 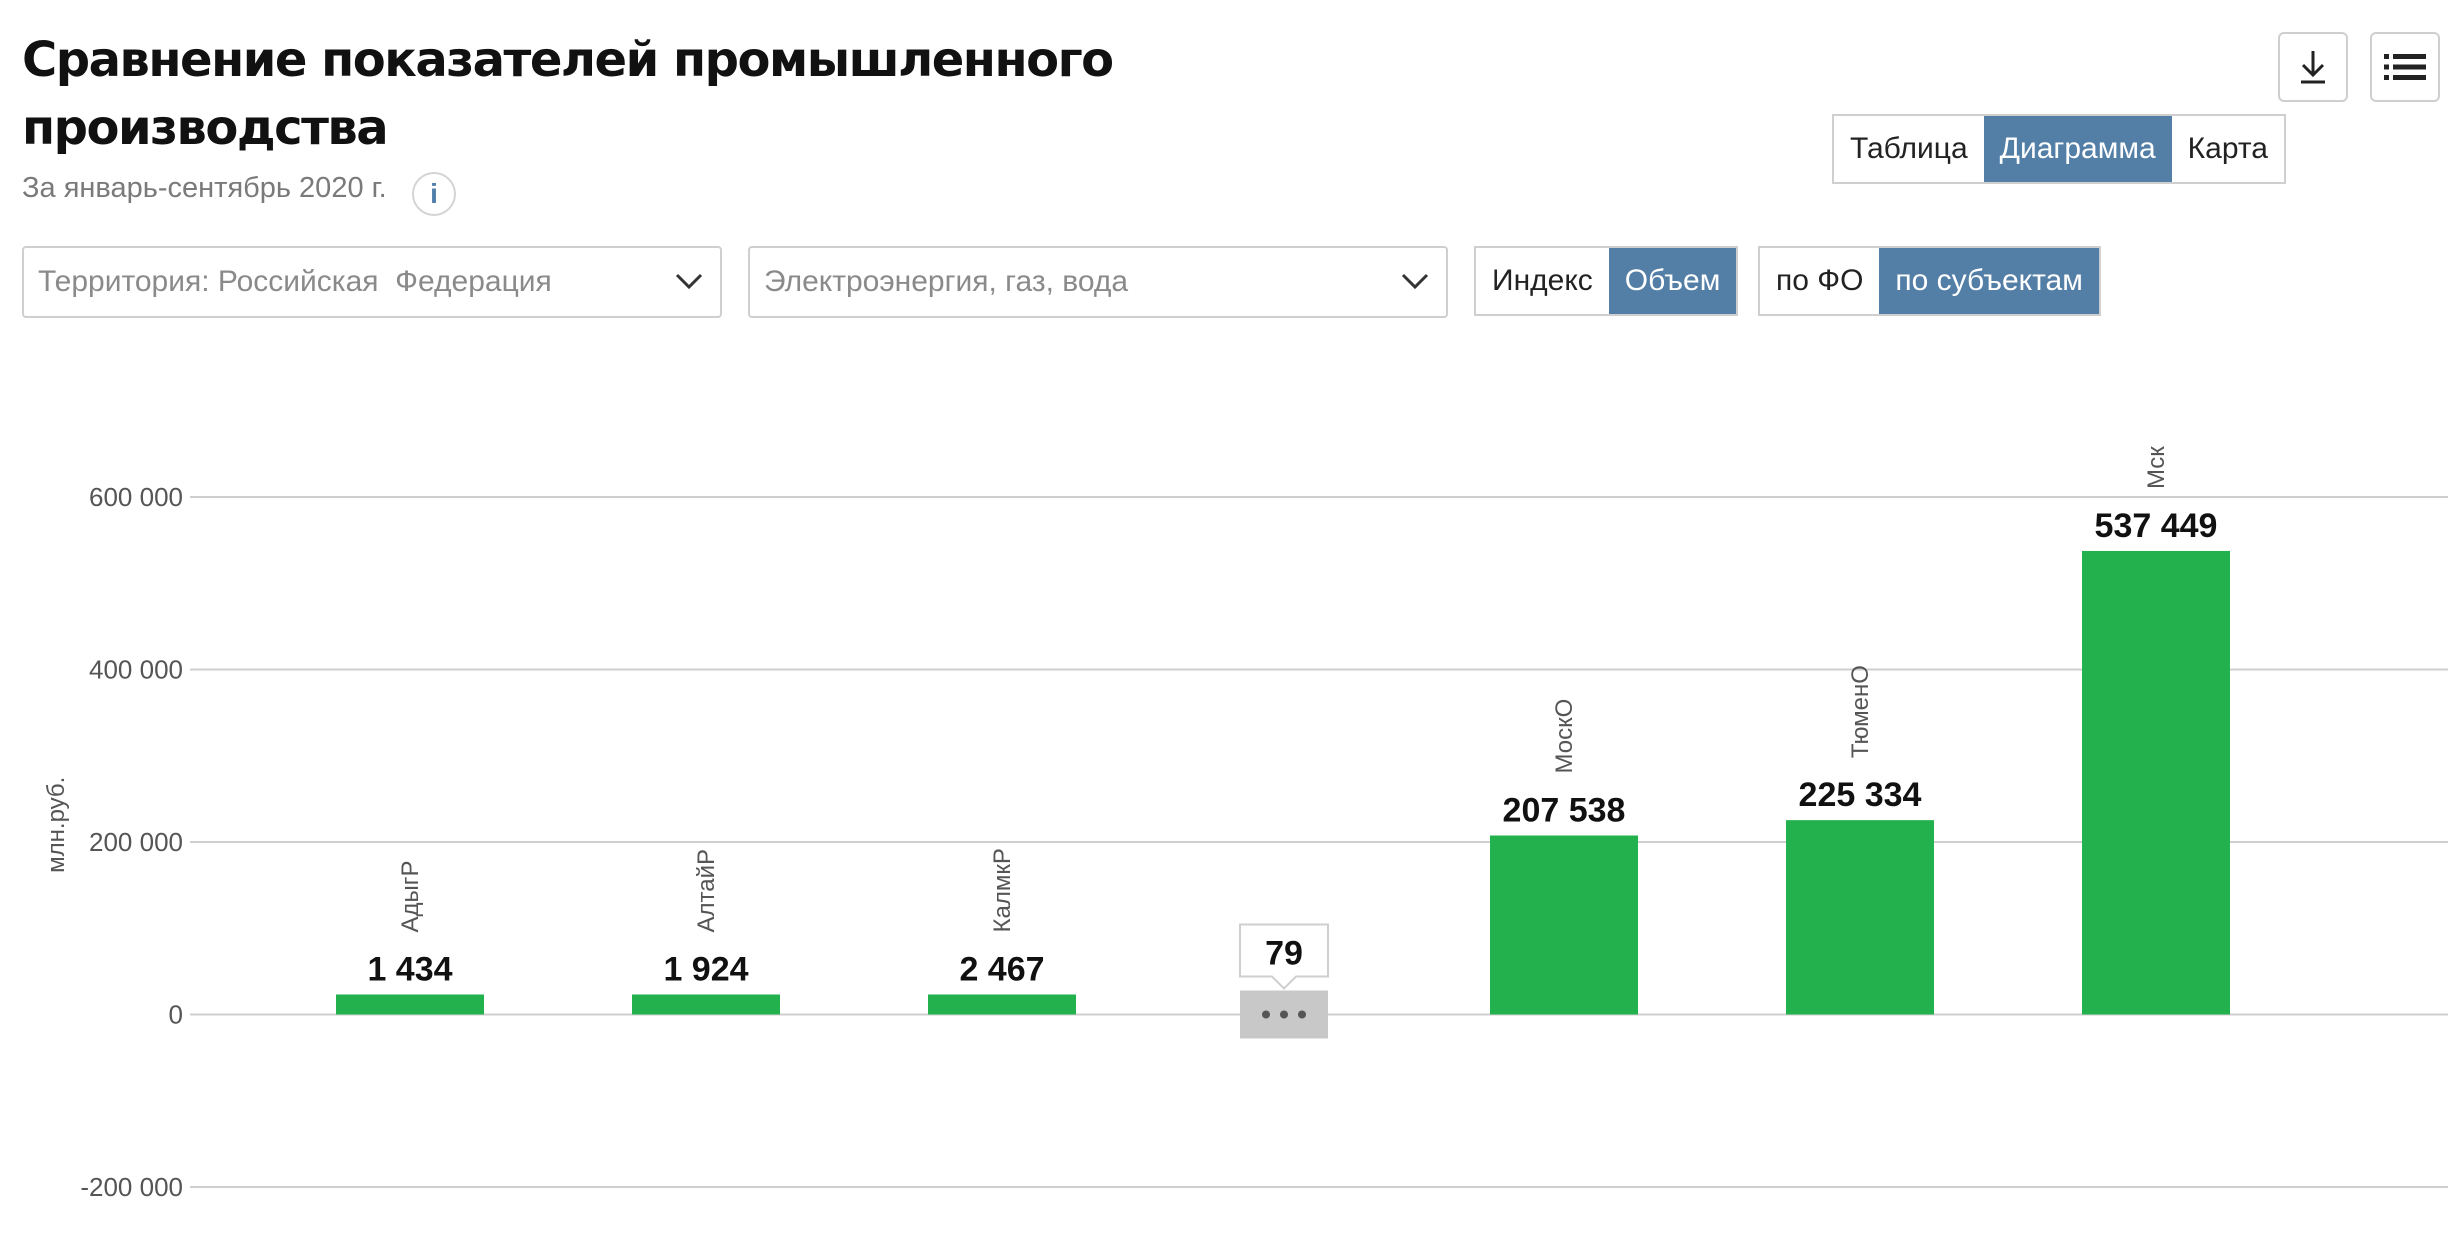 What do you see at coordinates (1672, 281) in the screenshot?
I see `measure-volume: Объем` at bounding box center [1672, 281].